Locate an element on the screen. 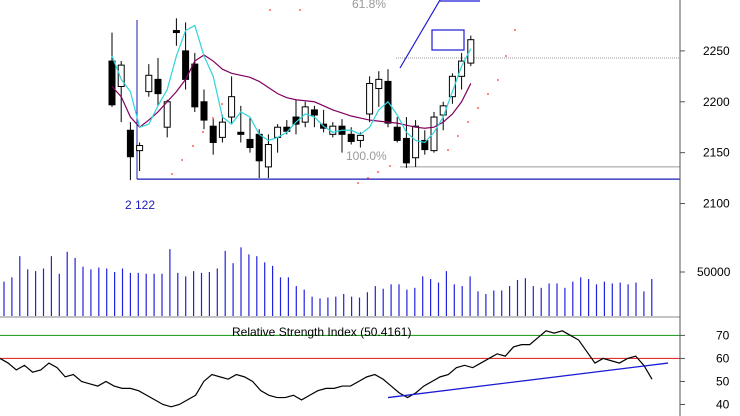  trend-channel-line is located at coordinates (420, 34).